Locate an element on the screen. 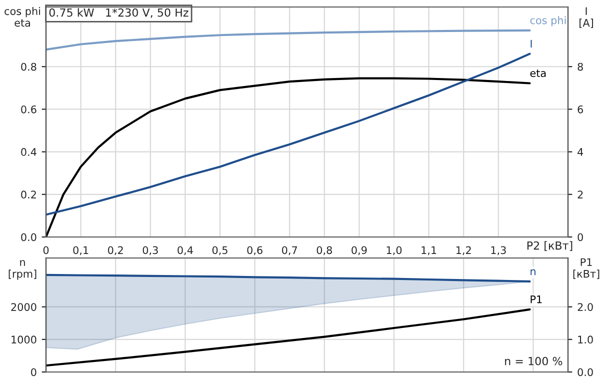 The image size is (606, 381). x-tick-label: 0,5 is located at coordinates (220, 251).